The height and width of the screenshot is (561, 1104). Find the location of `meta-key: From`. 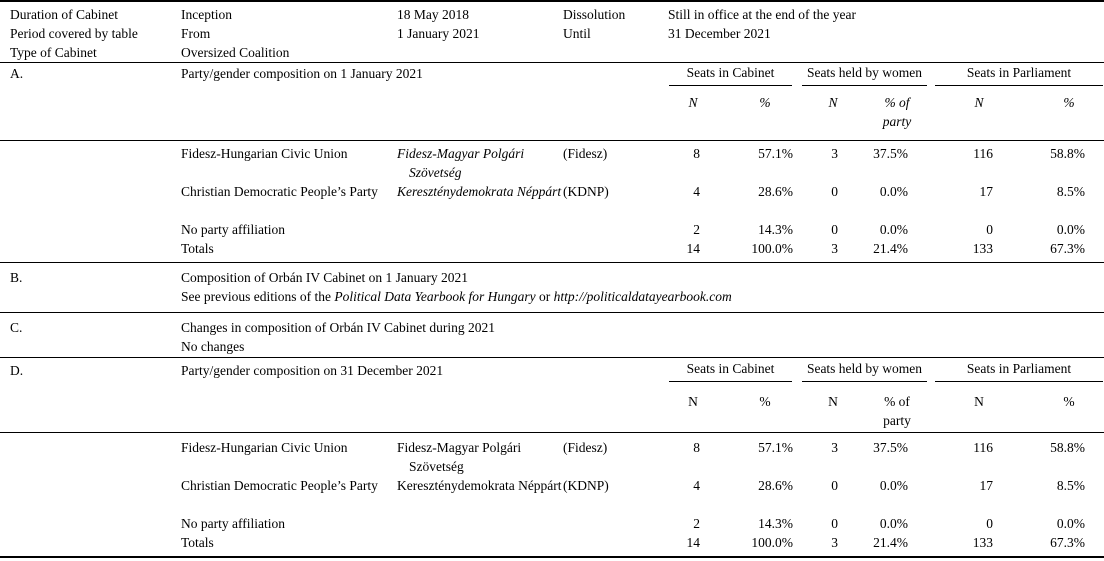

meta-key: From is located at coordinates (196, 33).